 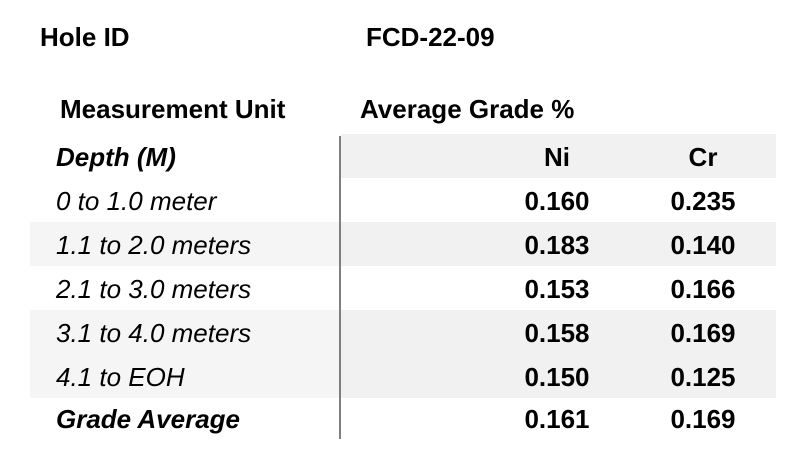 I want to click on ni-value: 0.150, so click(x=557, y=377).